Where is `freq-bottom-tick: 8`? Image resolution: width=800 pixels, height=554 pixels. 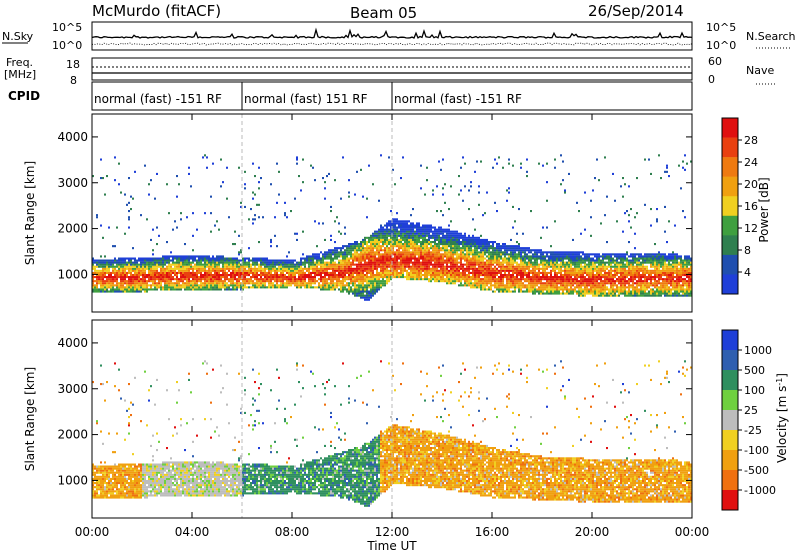
freq-bottom-tick: 8 is located at coordinates (73, 80).